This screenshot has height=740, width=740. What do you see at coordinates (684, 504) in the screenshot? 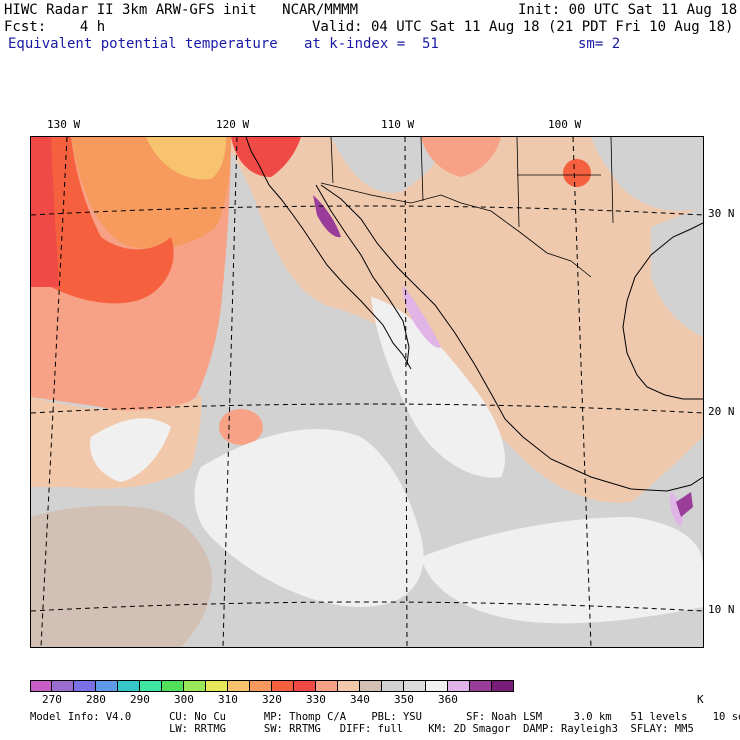
I see `shade-purple-east` at bounding box center [684, 504].